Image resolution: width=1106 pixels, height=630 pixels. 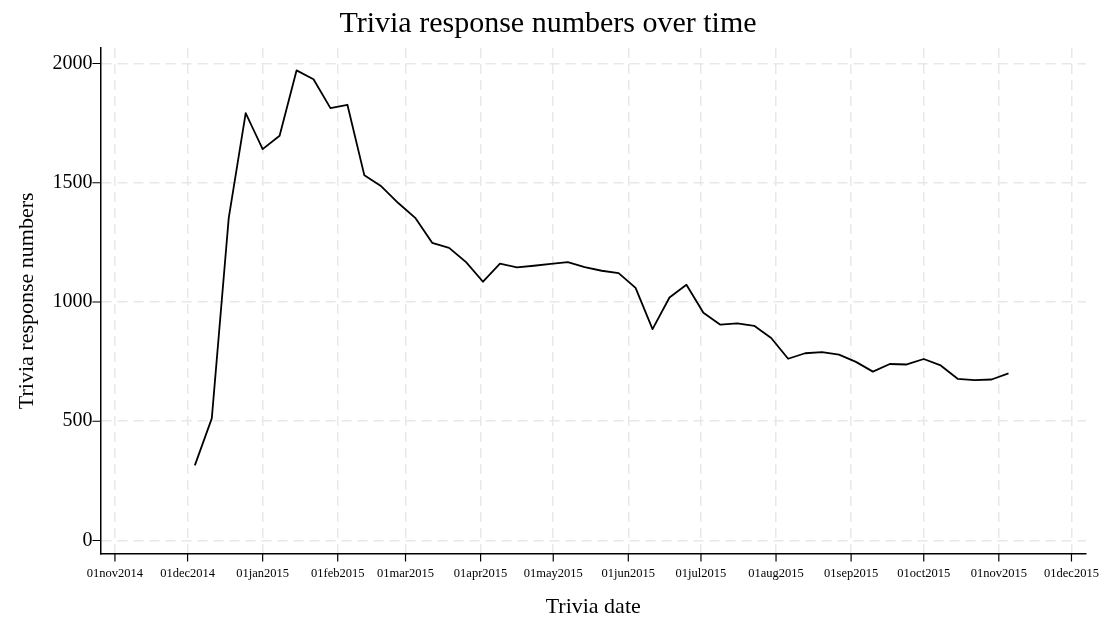 I want to click on x-tick-label: 01dec2015, so click(x=1071, y=573).